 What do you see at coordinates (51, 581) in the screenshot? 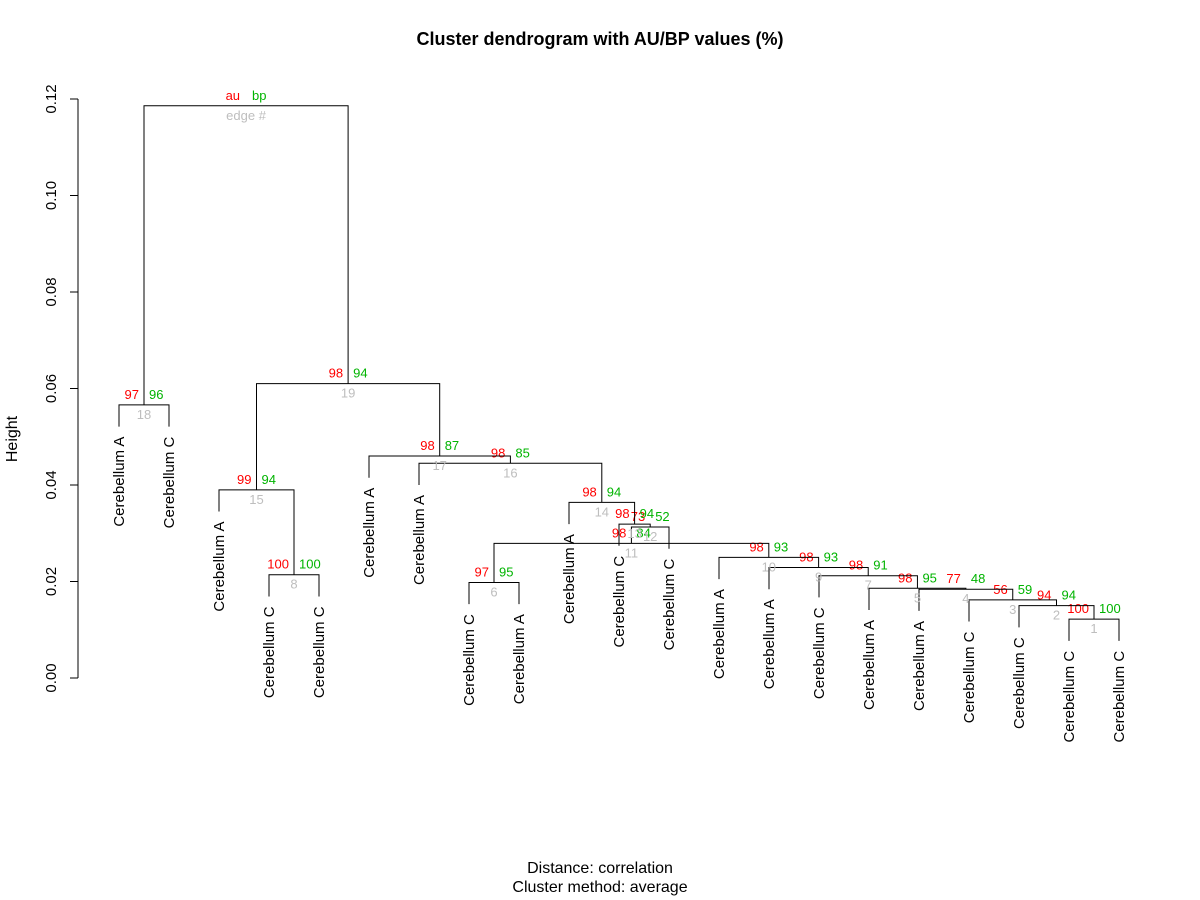
I see `y-tick-label: 0.02` at bounding box center [51, 581].